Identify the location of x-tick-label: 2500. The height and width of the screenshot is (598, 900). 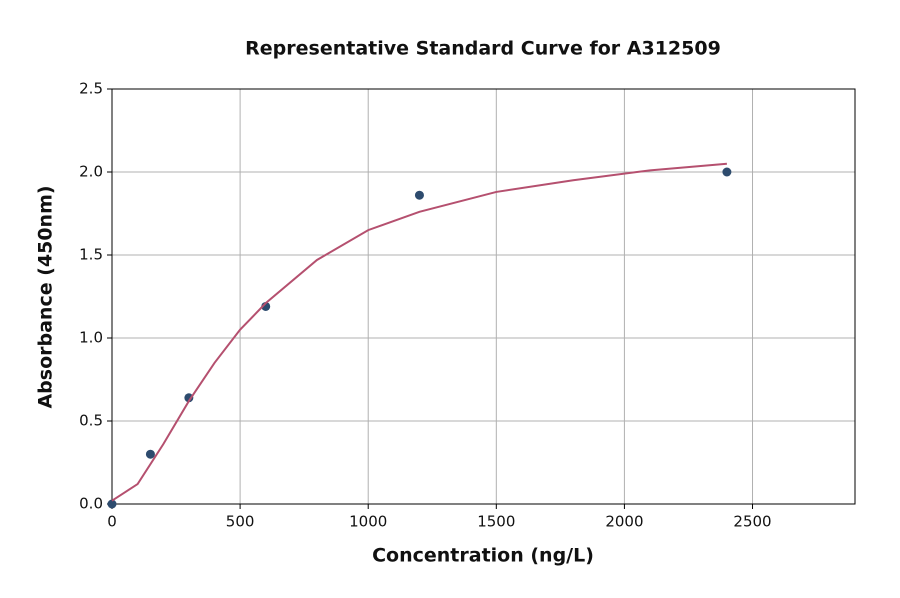
(752, 522).